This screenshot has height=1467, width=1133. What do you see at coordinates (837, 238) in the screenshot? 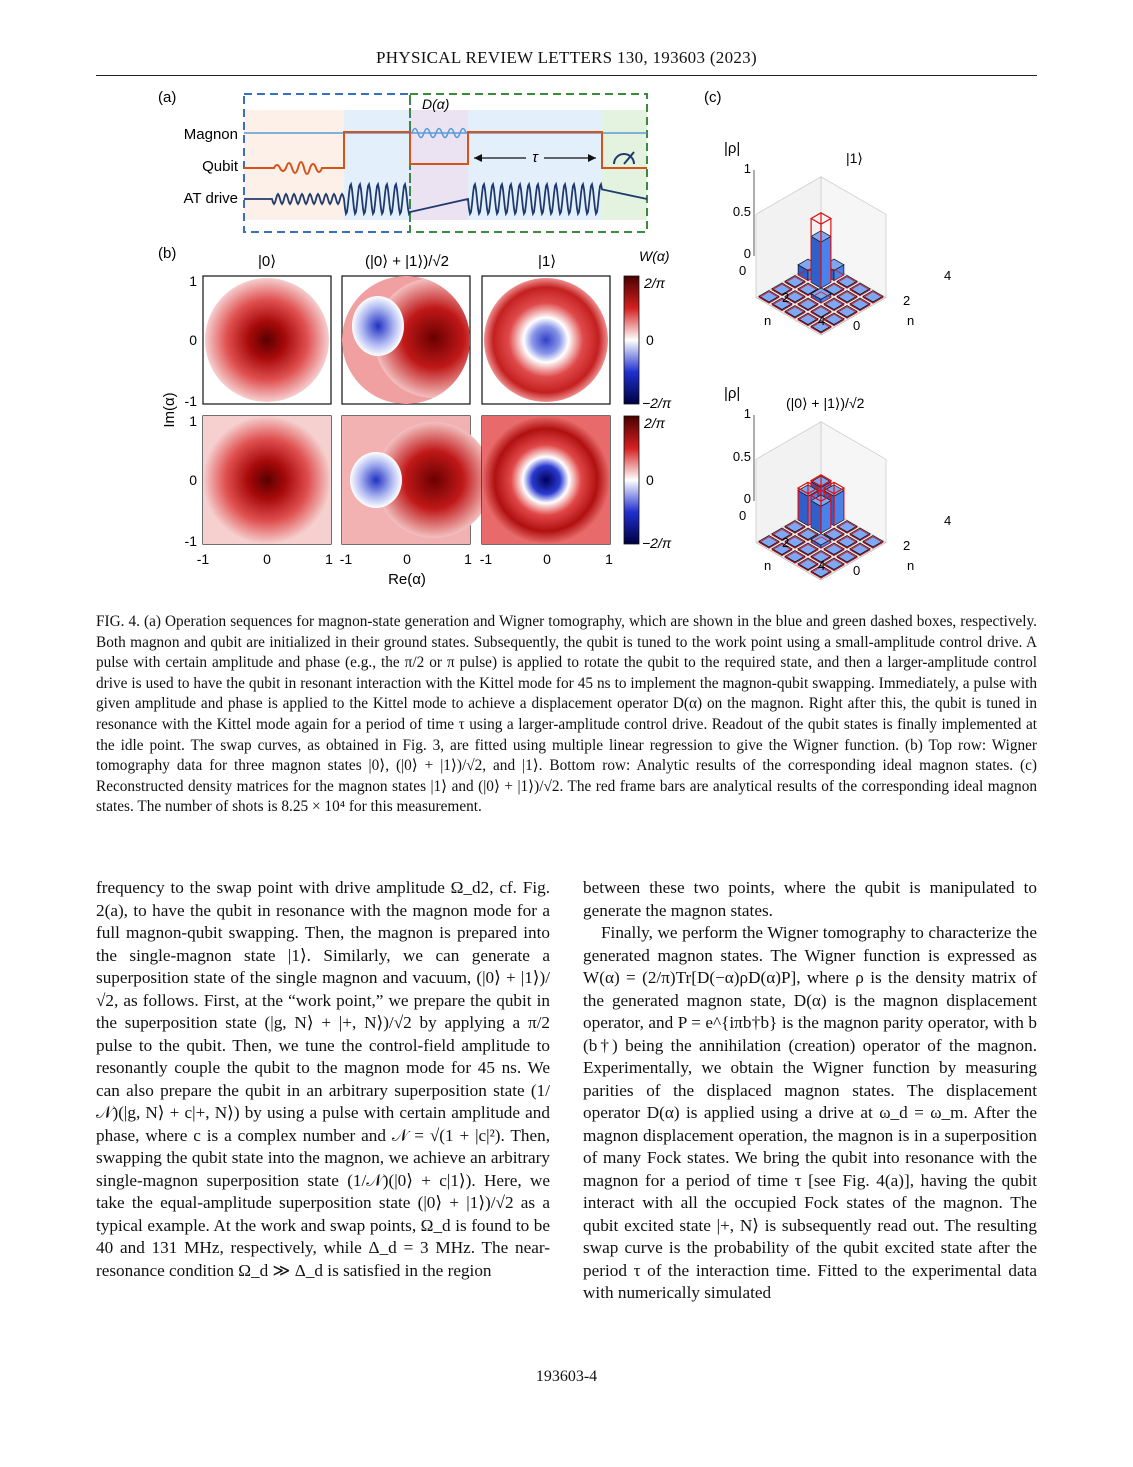
I see `density-matrix-1: |ρ| 1 0.5 0 |1⟩ 0 2 4 0 2 4 n n` at bounding box center [837, 238].